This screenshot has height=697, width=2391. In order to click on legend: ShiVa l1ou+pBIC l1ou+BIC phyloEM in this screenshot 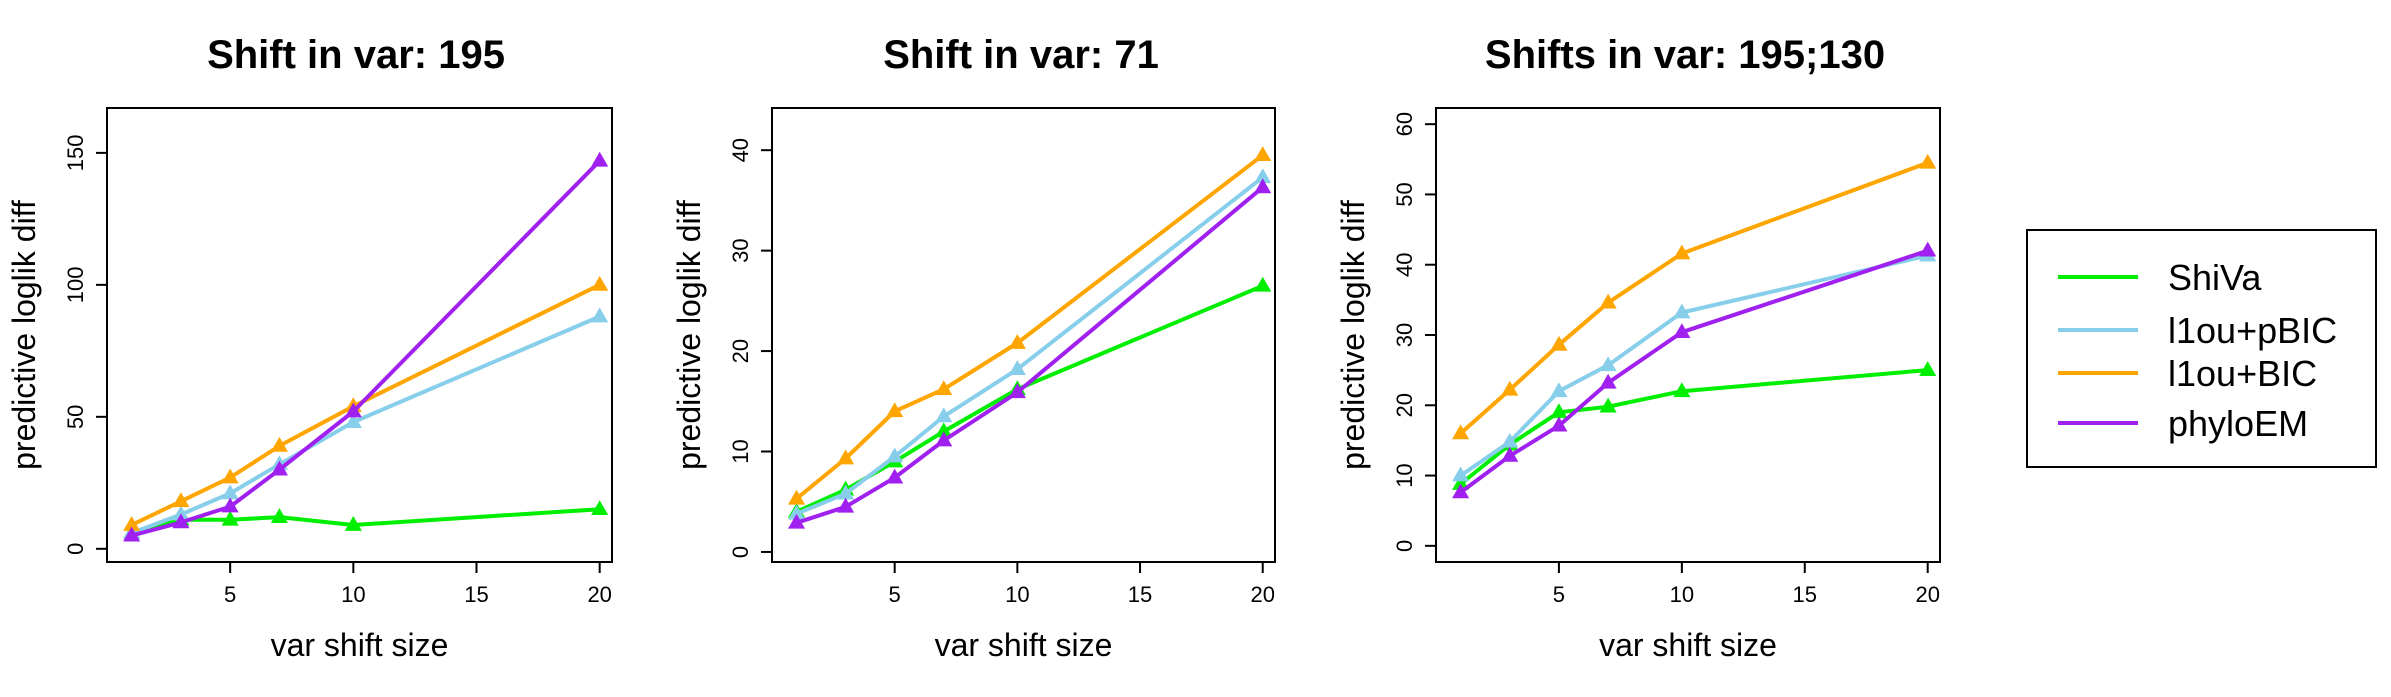, I will do `click(2201, 348)`.